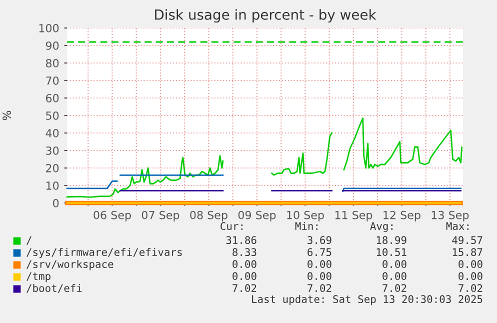  Describe the element at coordinates (161, 216) in the screenshot. I see `x-tick-label: 07 Sep` at that location.